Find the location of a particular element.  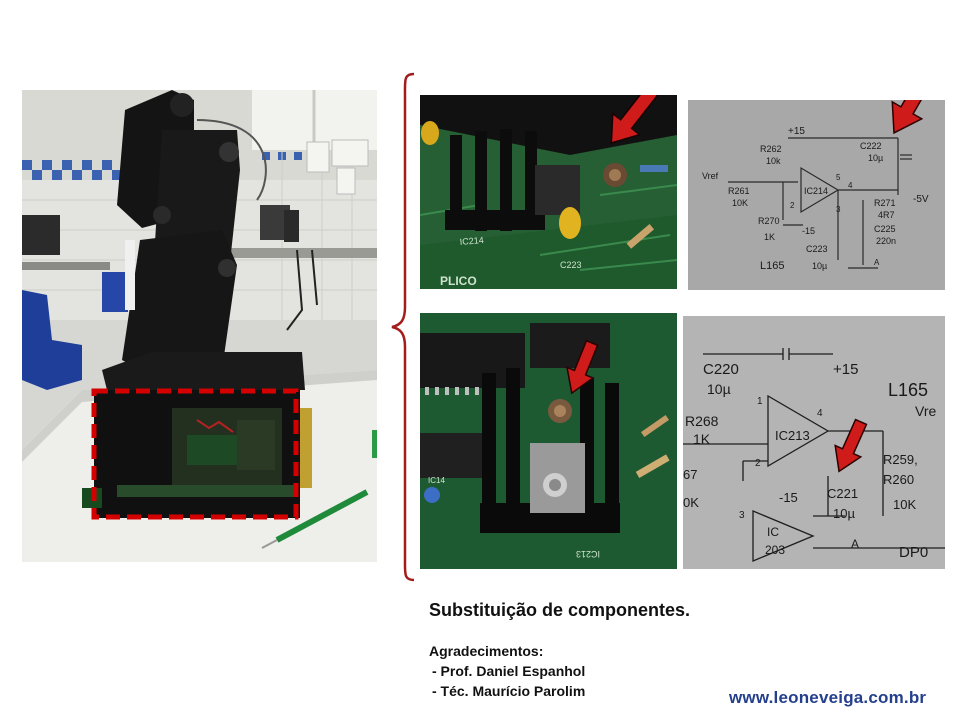

sch-dp0: DP0 is located at coordinates (913, 552).